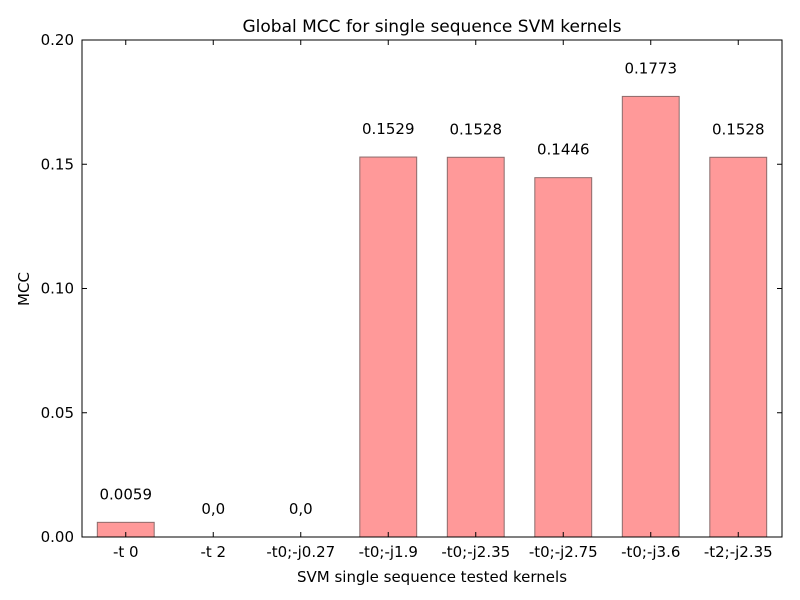  What do you see at coordinates (57, 289) in the screenshot?
I see `y-tick-label: 0.10` at bounding box center [57, 289].